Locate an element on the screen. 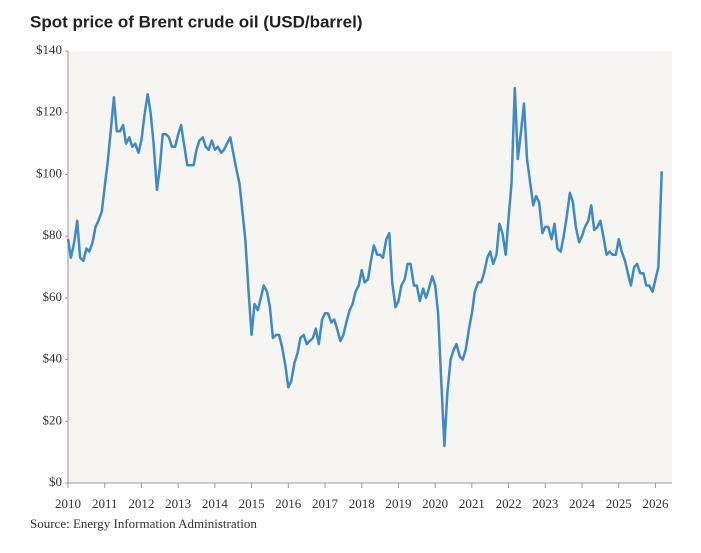  y-tick-label: $20 is located at coordinates (53, 419).